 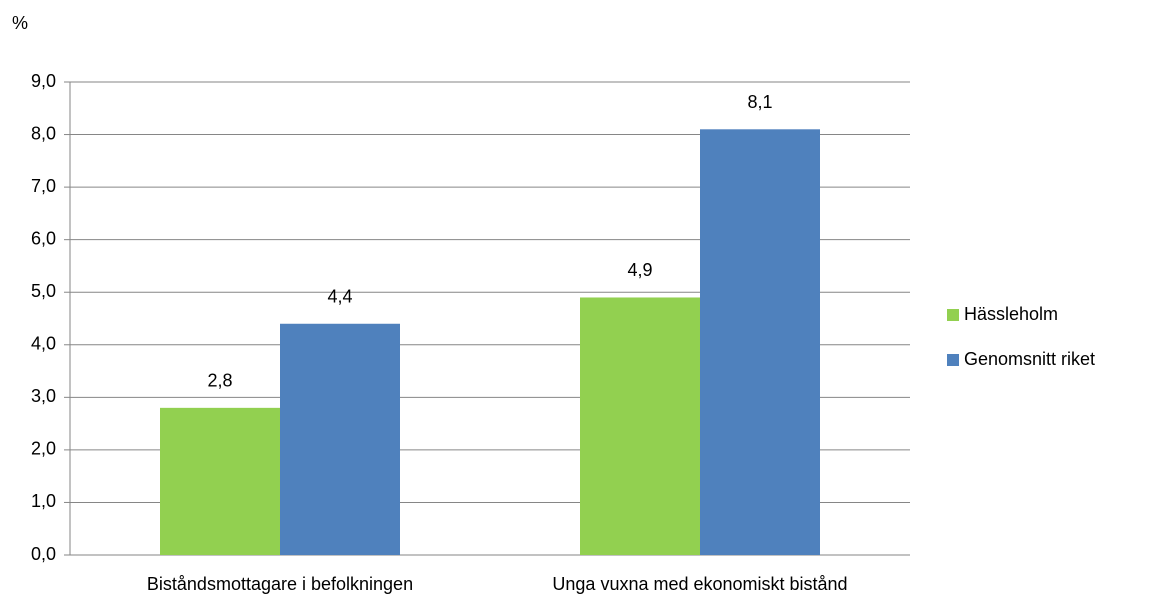 What do you see at coordinates (43, 344) in the screenshot?
I see `y-tick-label: 4,0` at bounding box center [43, 344].